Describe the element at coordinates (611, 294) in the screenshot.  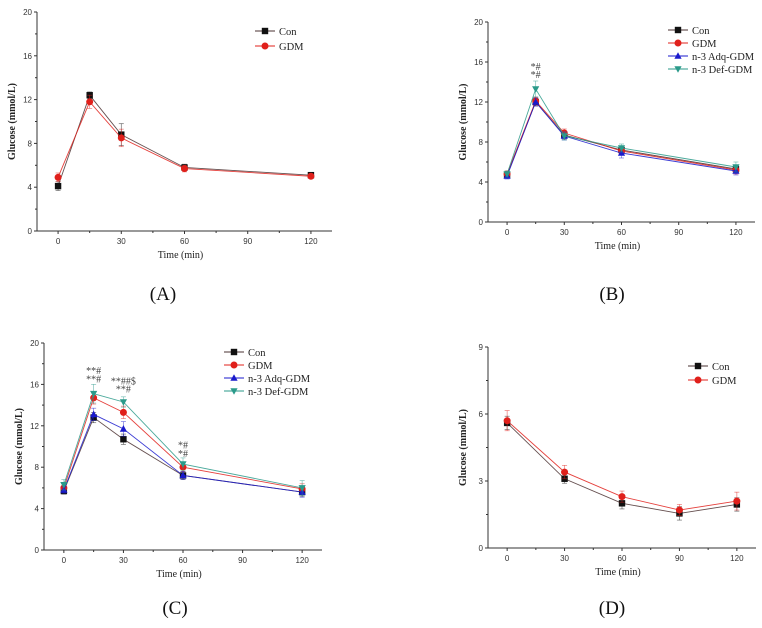
I see `panel-label-b: (B)` at that location.